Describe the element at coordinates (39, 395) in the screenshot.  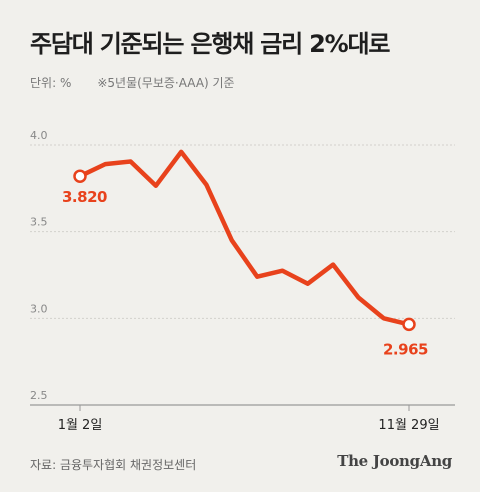
I see `y-tick-label: 2.5` at that location.